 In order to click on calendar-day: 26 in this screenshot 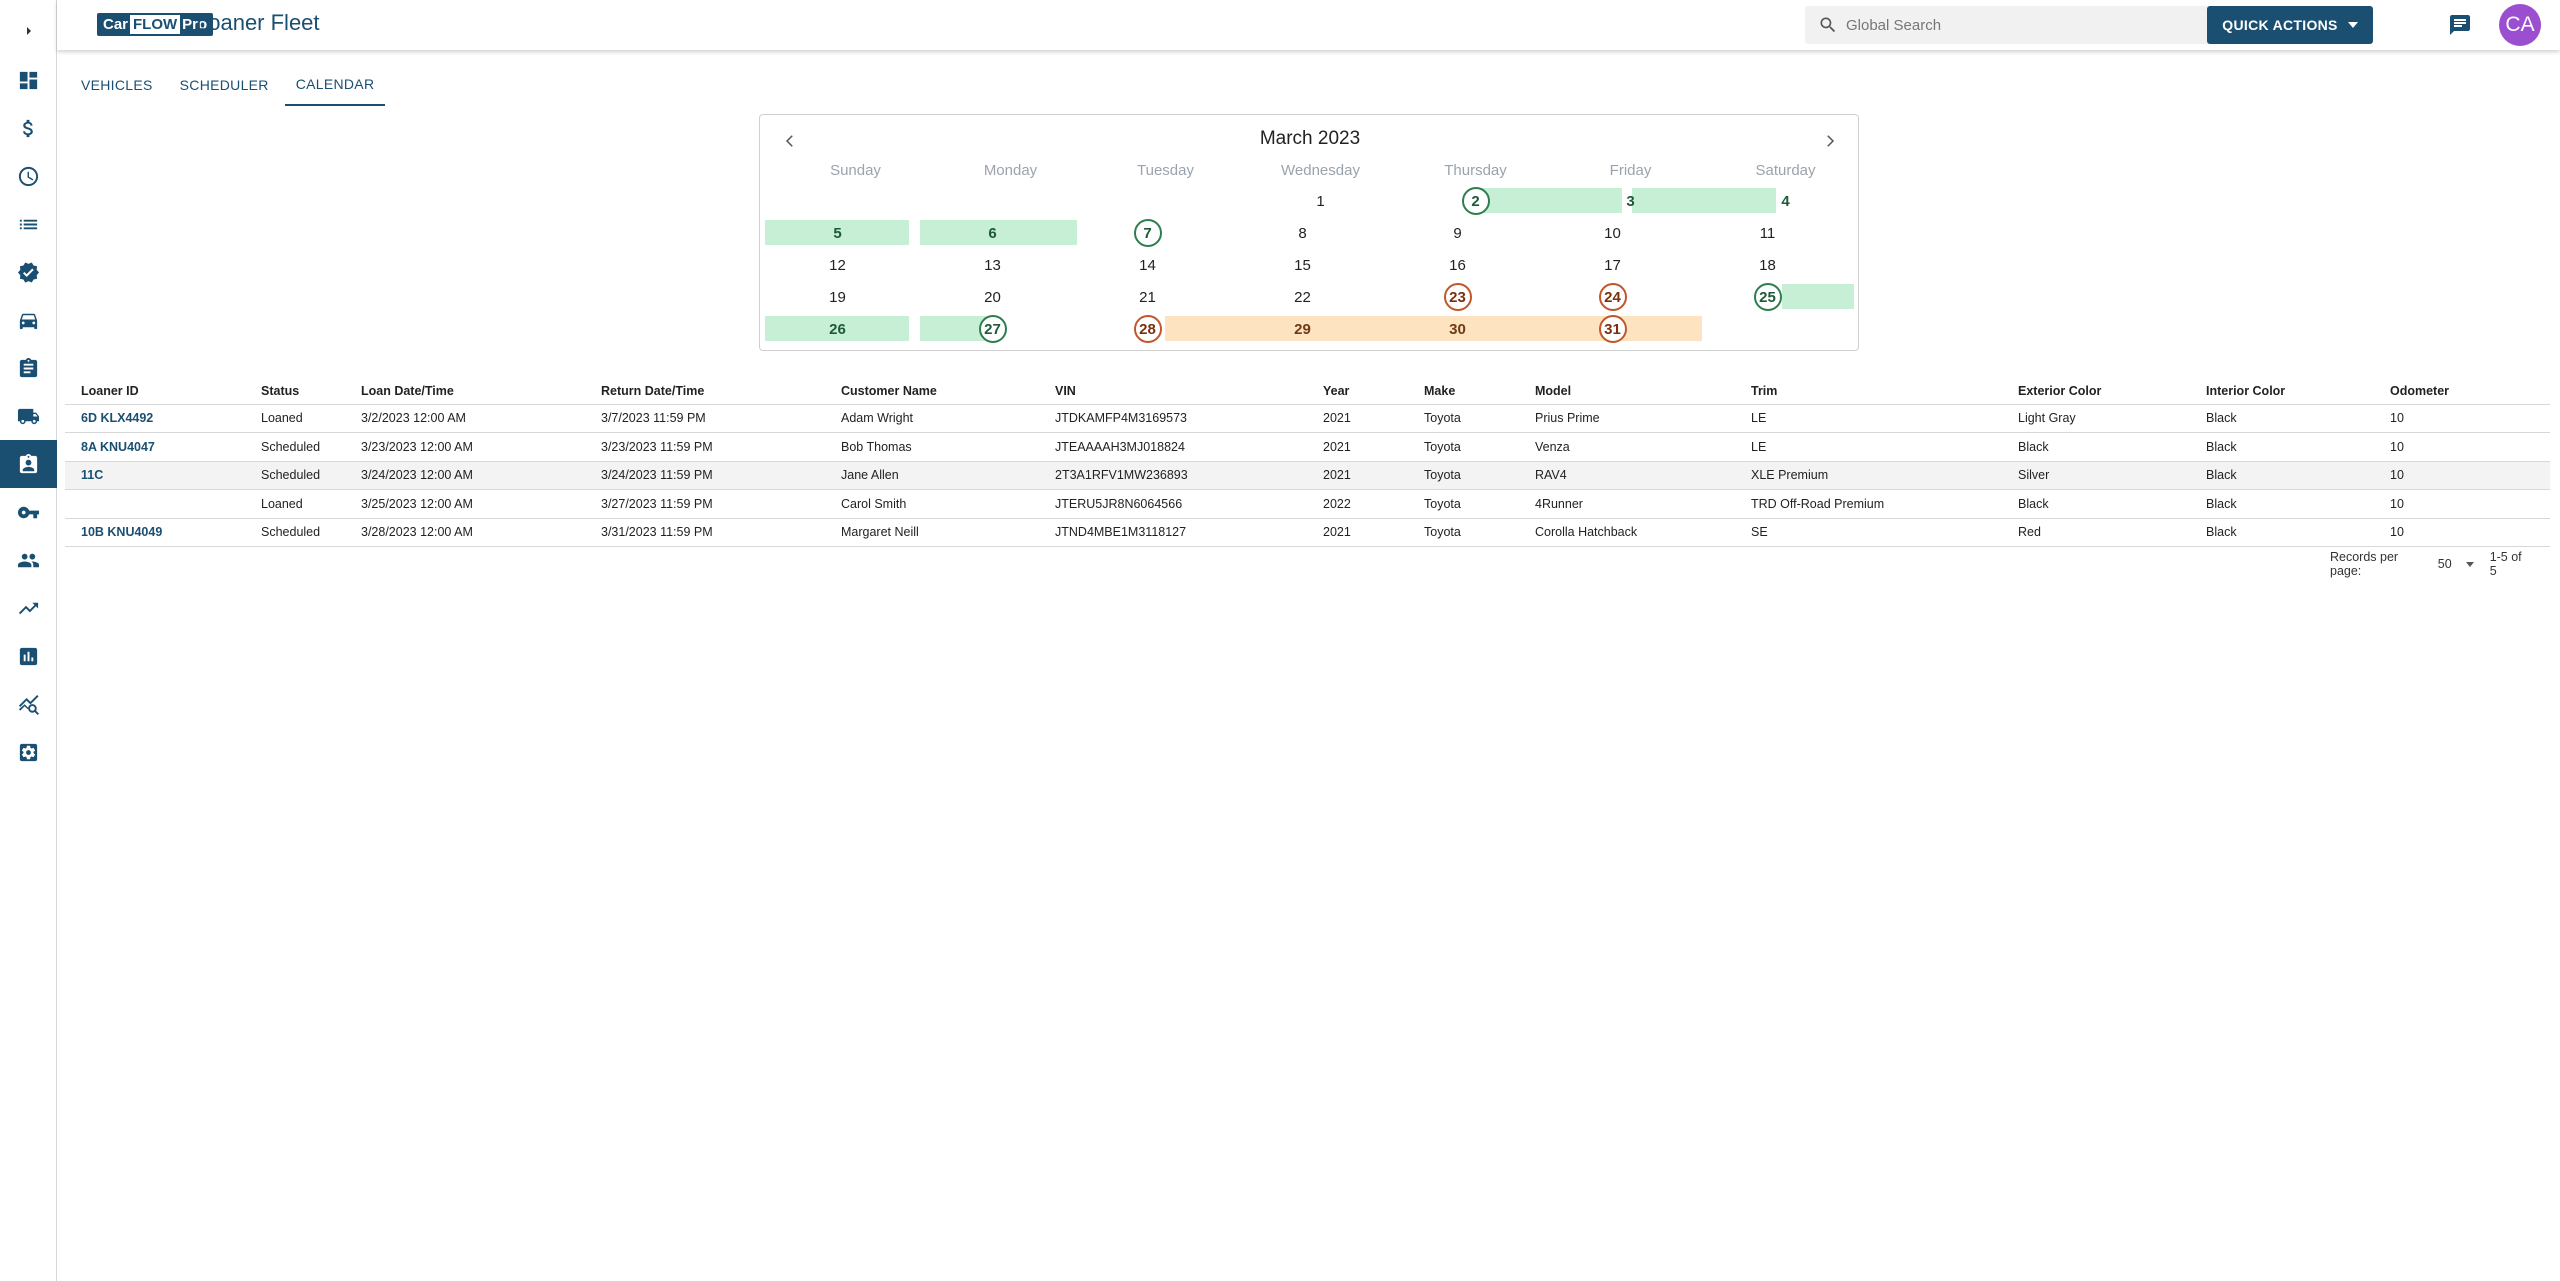, I will do `click(837, 329)`.